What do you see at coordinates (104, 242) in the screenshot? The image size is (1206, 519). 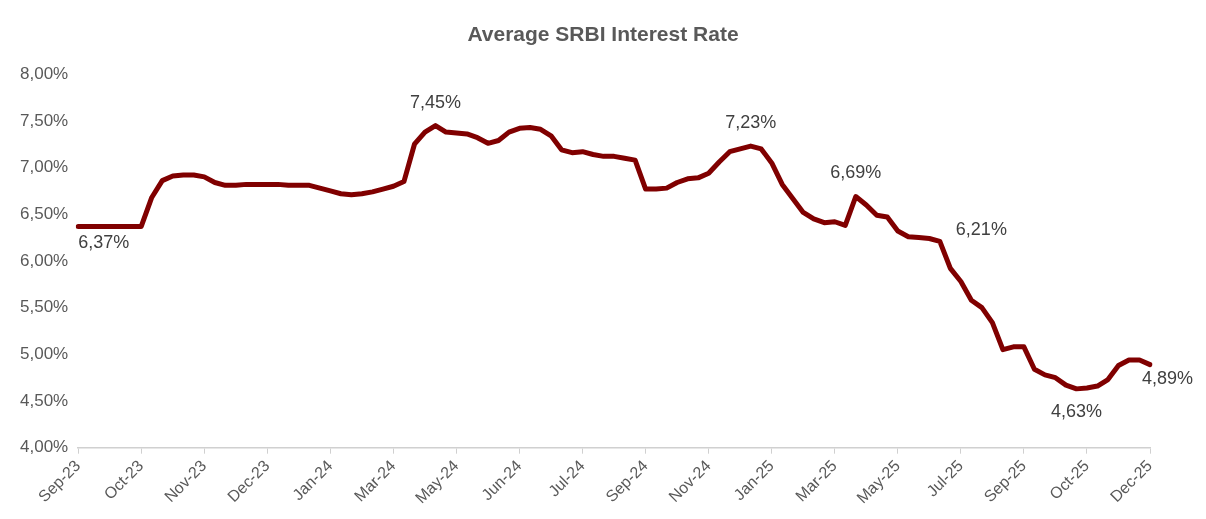 I see `data-label: 6,37%` at bounding box center [104, 242].